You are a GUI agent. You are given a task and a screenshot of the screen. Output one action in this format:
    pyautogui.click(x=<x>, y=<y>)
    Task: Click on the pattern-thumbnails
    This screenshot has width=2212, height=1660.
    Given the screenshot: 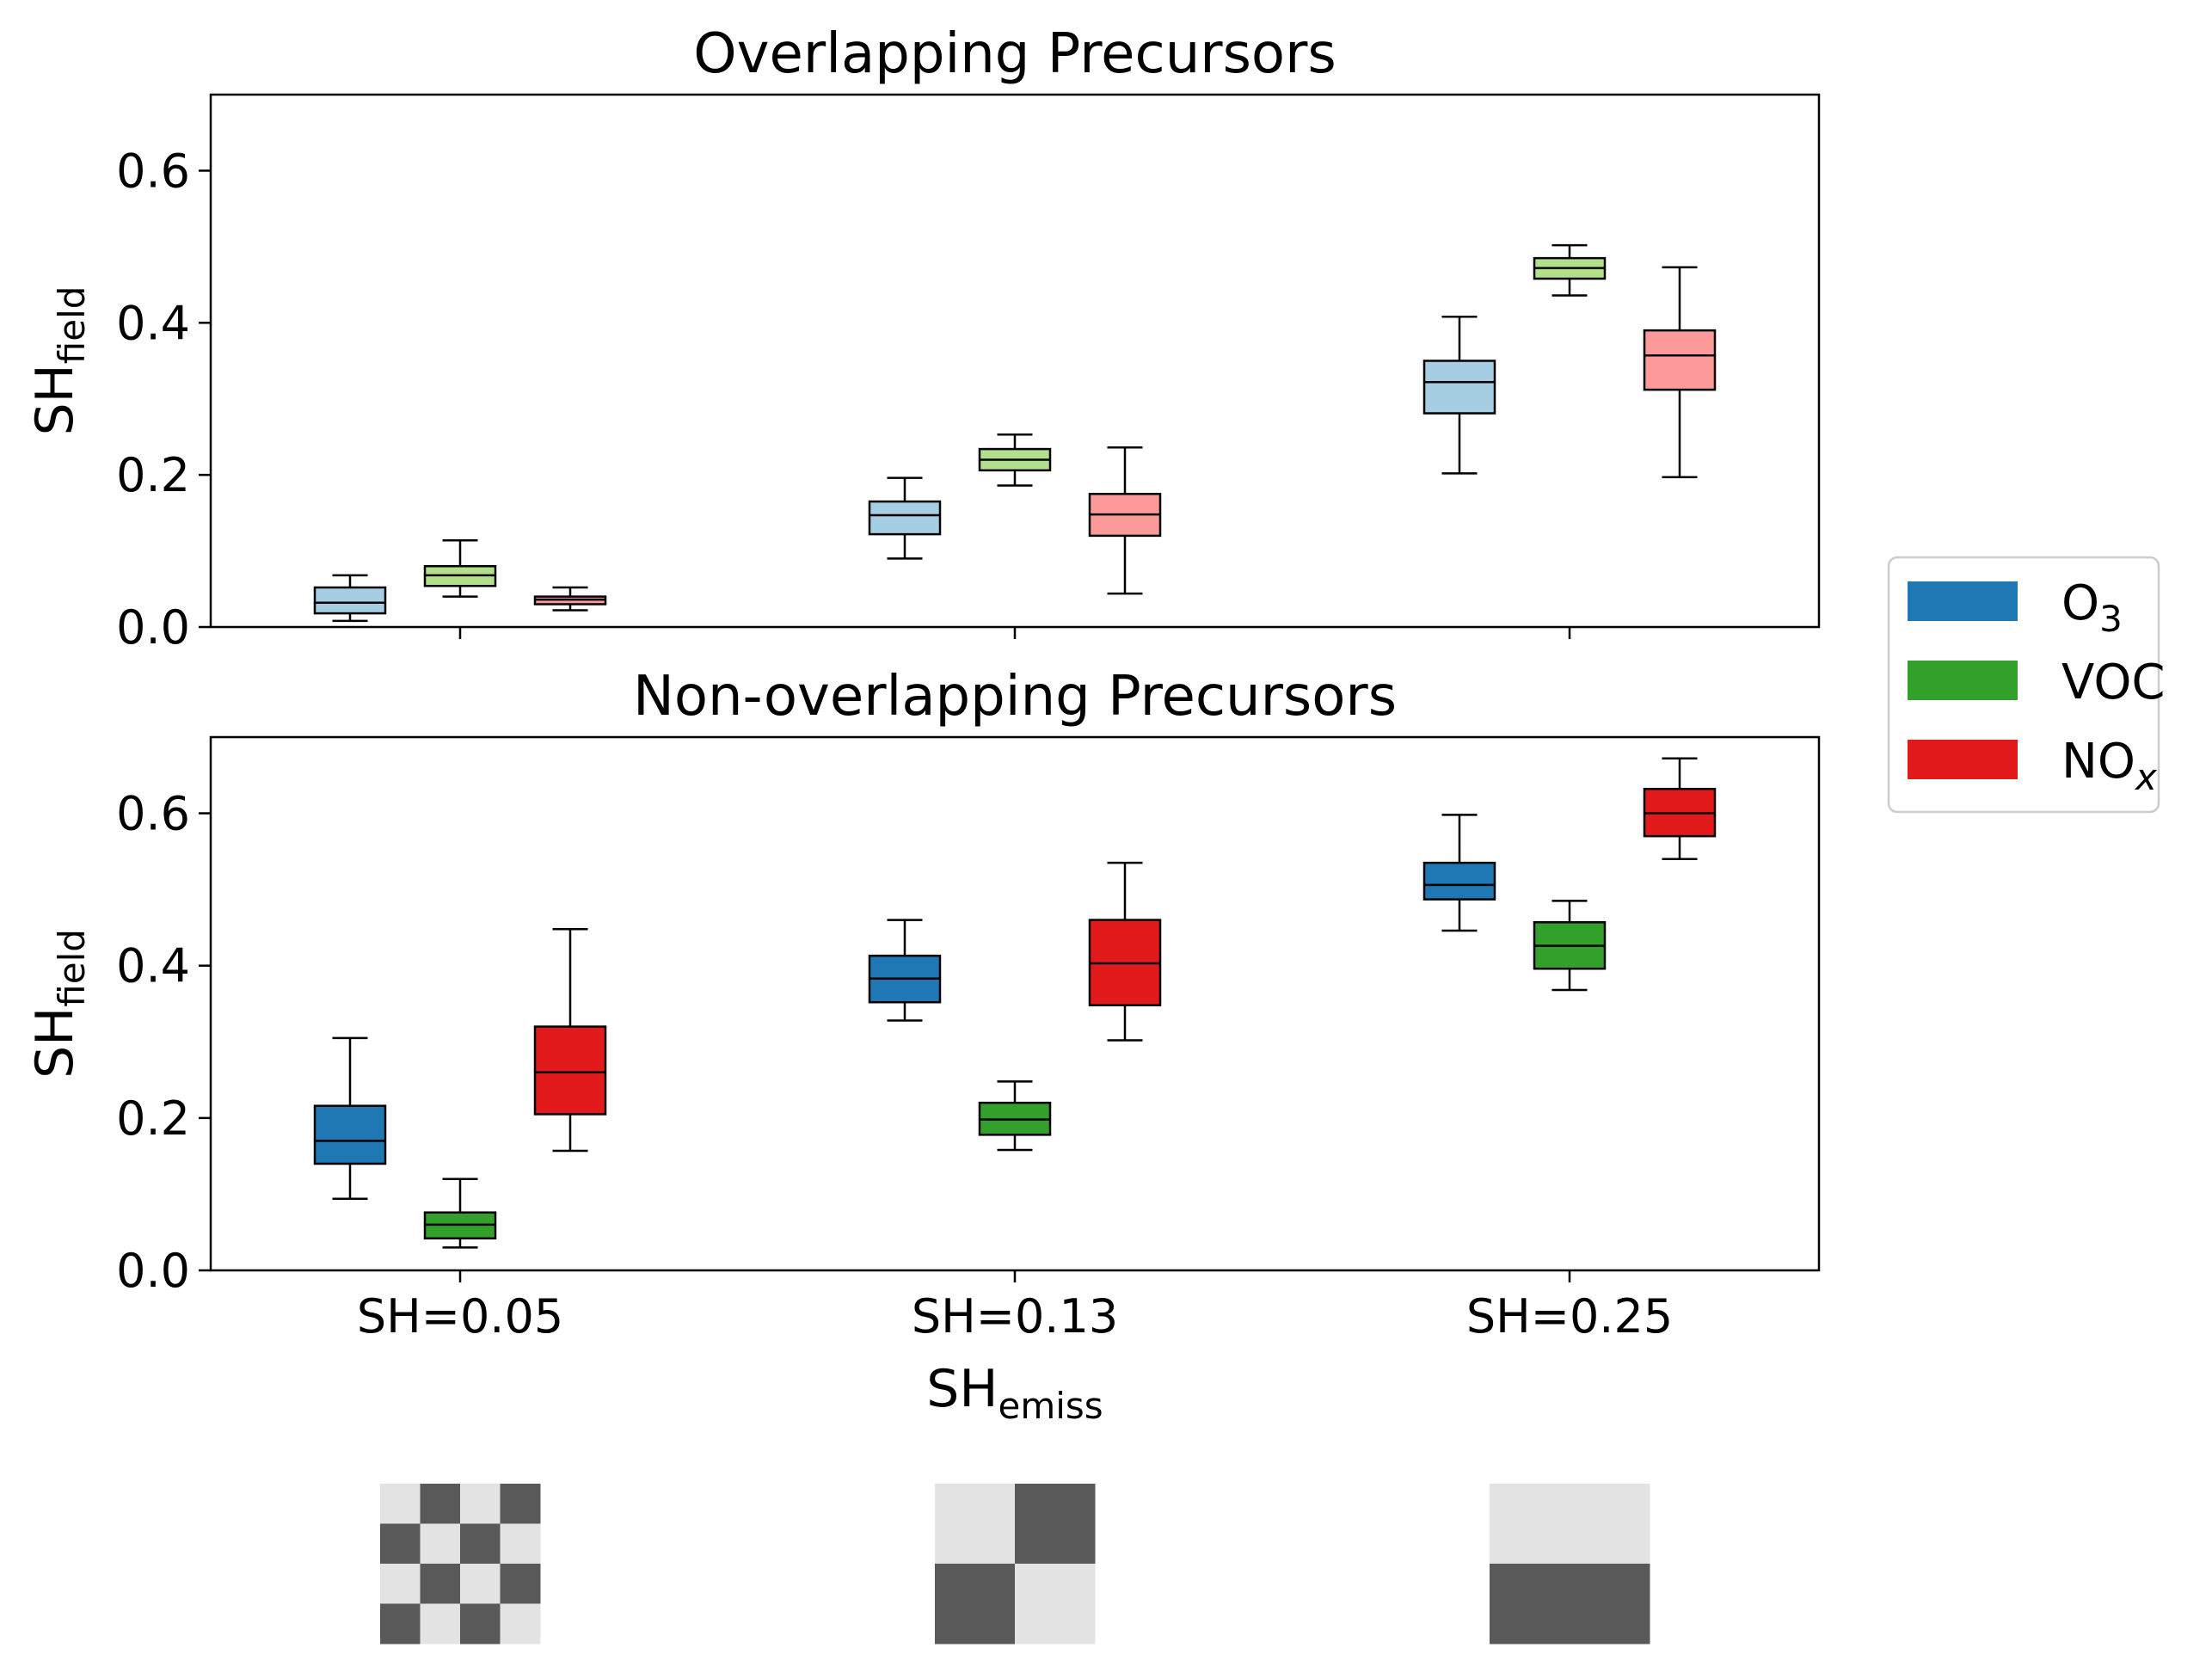 What is the action you would take?
    pyautogui.click(x=1015, y=1564)
    